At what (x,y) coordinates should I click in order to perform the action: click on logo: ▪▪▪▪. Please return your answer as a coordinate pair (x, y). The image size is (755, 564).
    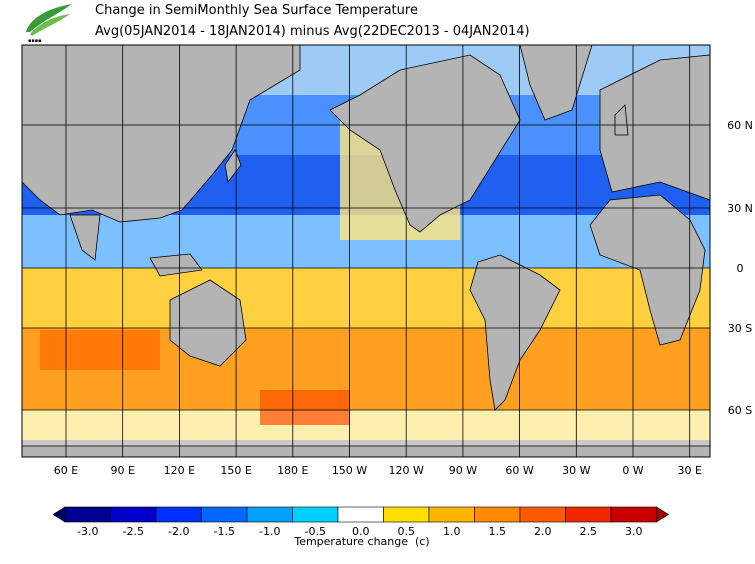
    Looking at the image, I should click on (49, 24).